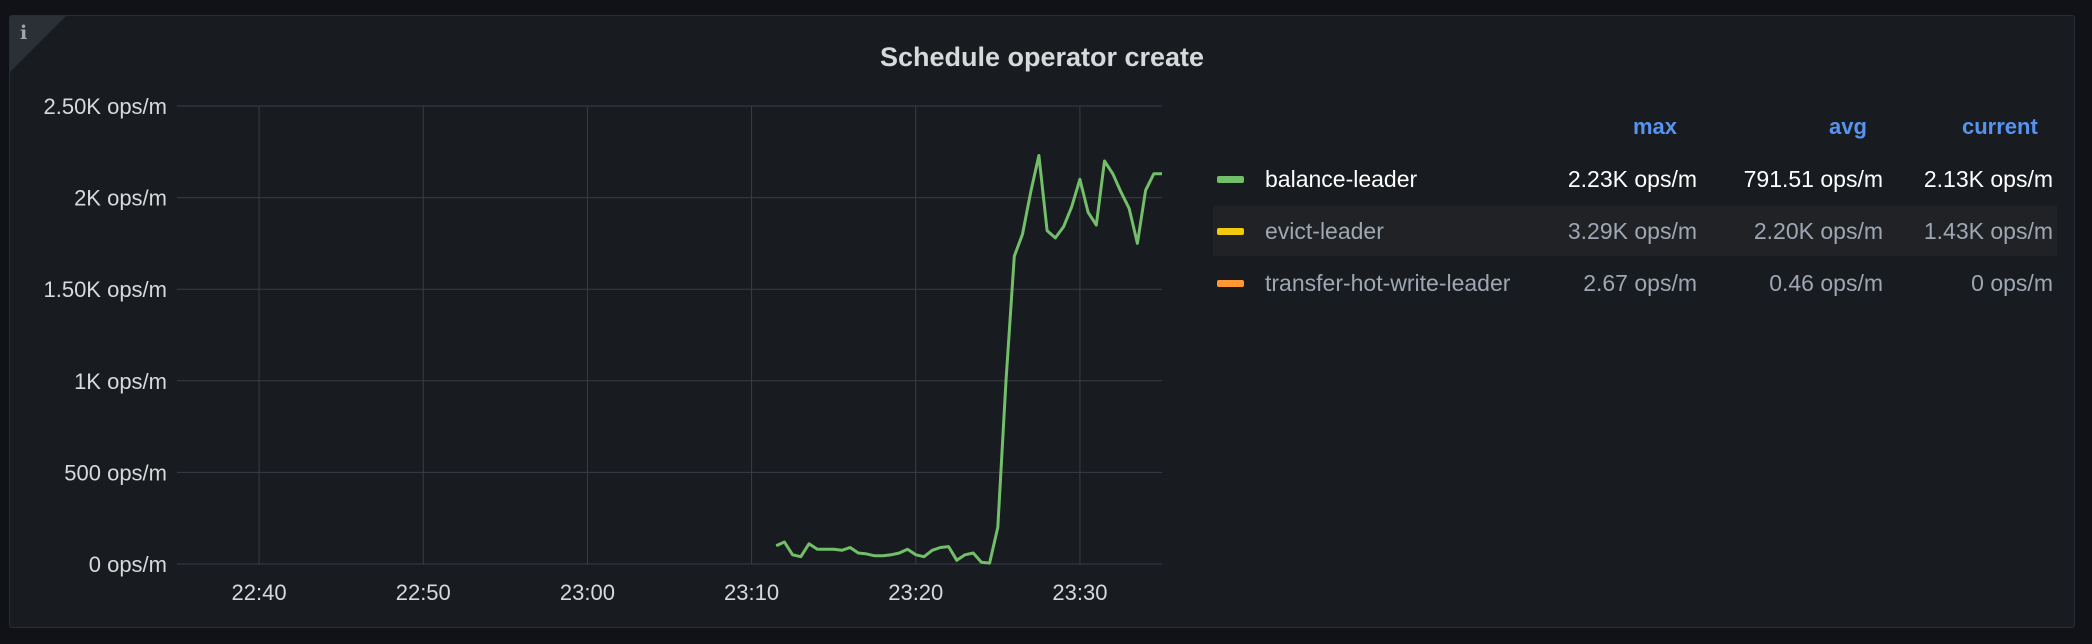 The image size is (2092, 644). Describe the element at coordinates (1826, 283) in the screenshot. I see `legend-avg-value: 0.46 ops/m` at that location.